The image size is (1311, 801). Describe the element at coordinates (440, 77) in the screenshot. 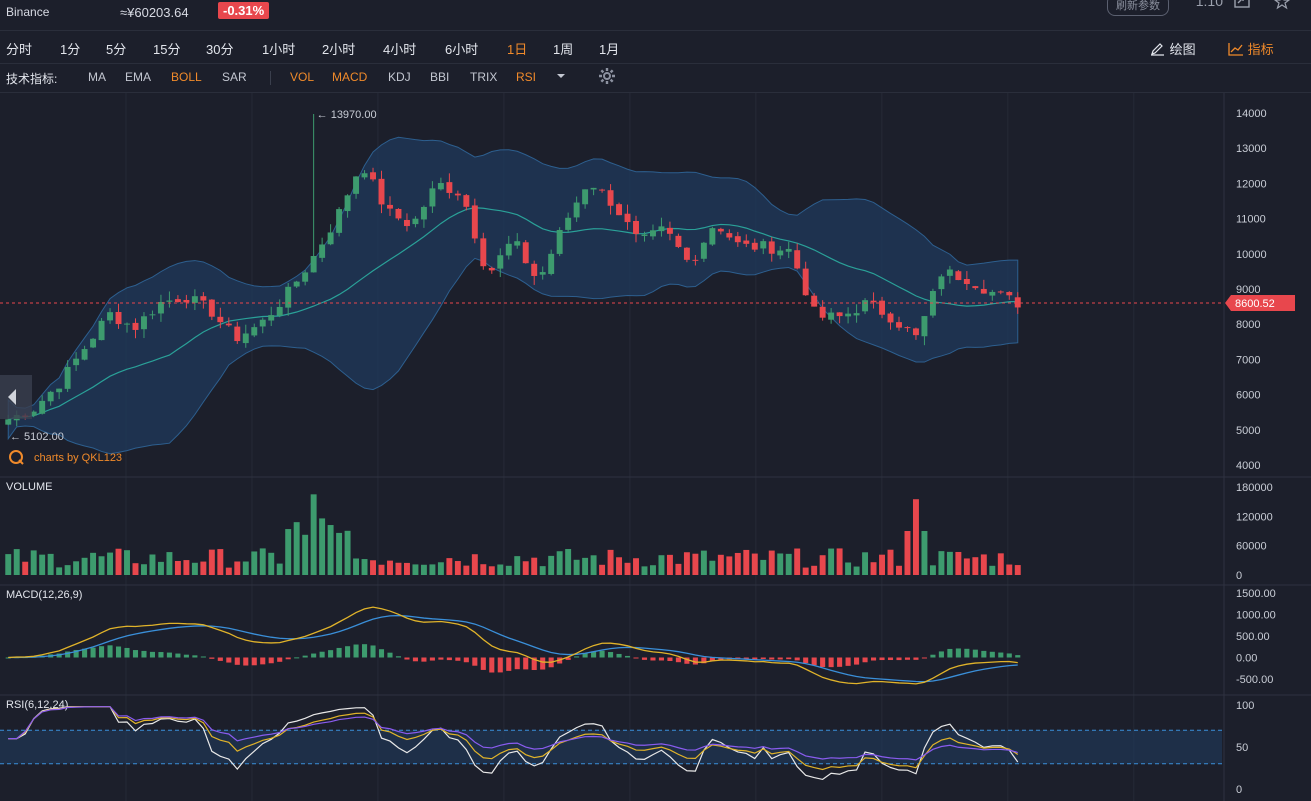

I see `indicator-bbi: BBI` at that location.